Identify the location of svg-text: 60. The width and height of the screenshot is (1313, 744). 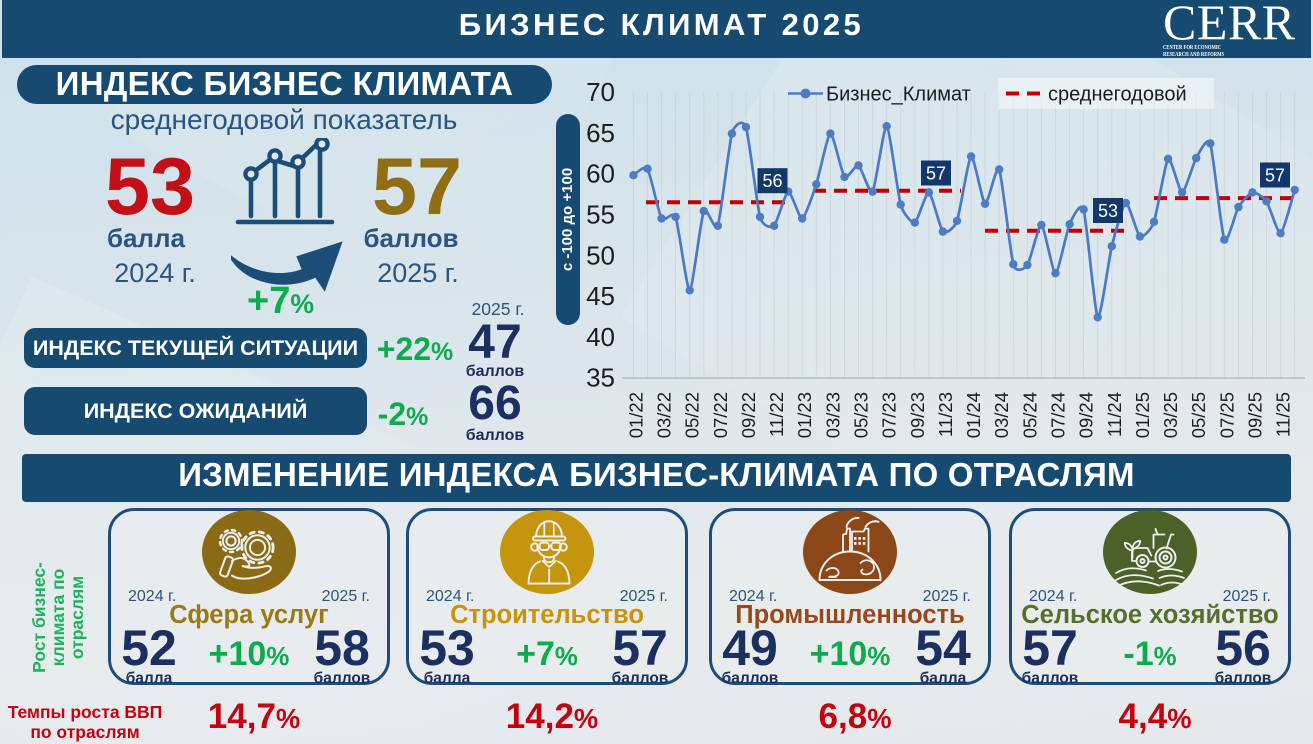
(600, 174).